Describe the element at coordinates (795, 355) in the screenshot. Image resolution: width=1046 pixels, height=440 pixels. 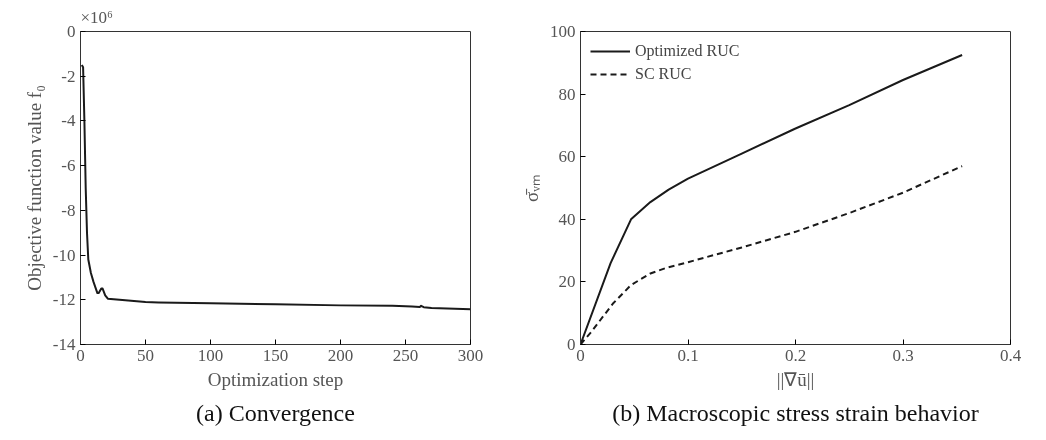
I see `x-tick-label: 0.2` at that location.